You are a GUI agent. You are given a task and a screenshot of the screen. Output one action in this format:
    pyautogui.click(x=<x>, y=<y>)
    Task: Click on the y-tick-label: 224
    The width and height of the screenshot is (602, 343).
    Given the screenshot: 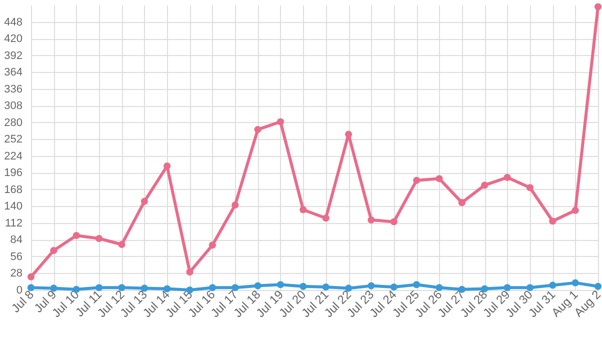 What is the action you would take?
    pyautogui.click(x=13, y=156)
    